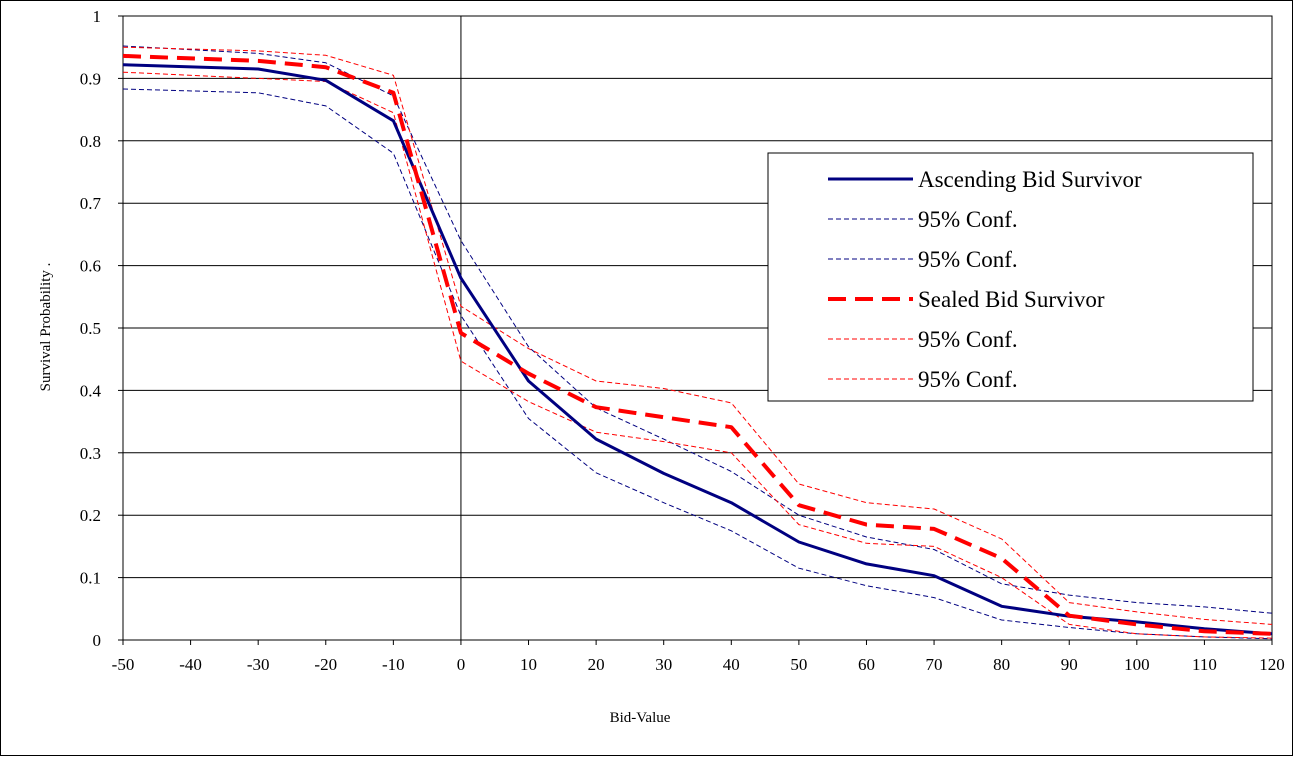 The image size is (1294, 757). I want to click on x-tick-label: -40, so click(190, 664).